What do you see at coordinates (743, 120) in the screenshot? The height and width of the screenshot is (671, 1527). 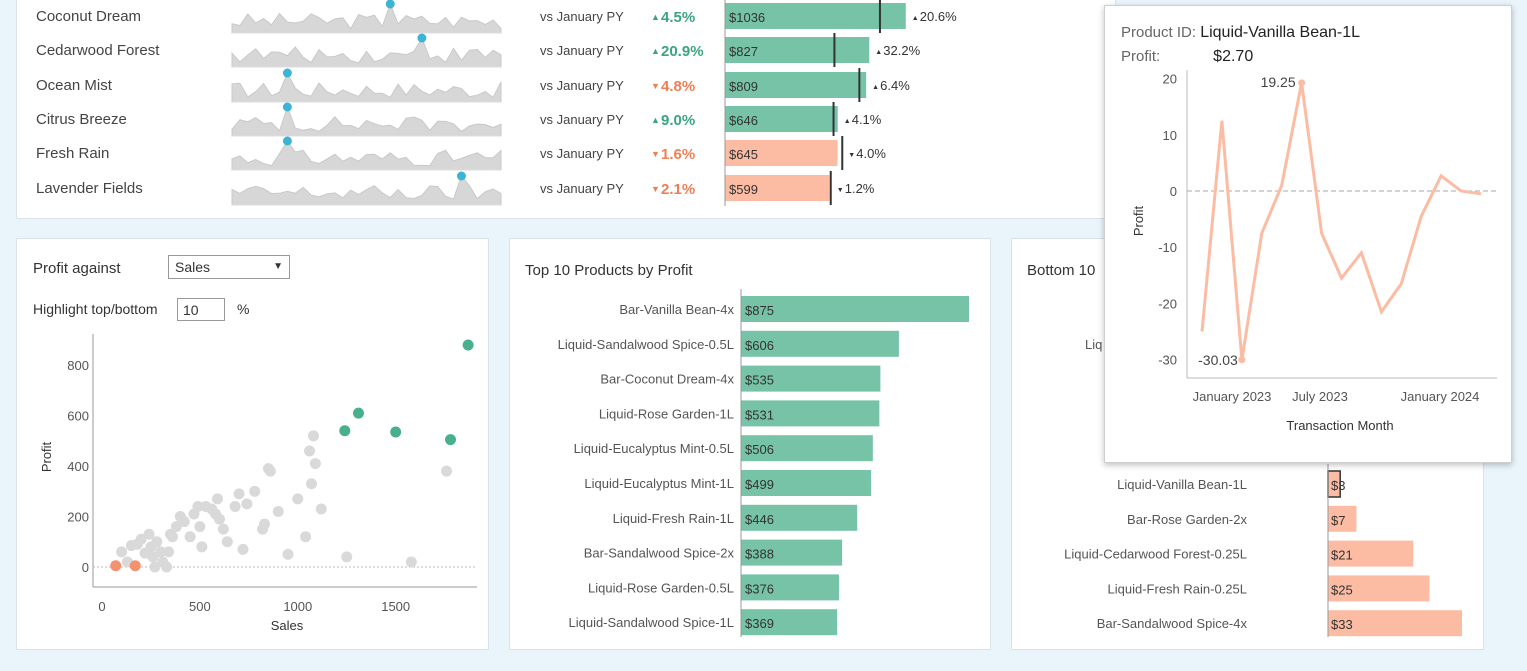 I see `value-label: $646` at bounding box center [743, 120].